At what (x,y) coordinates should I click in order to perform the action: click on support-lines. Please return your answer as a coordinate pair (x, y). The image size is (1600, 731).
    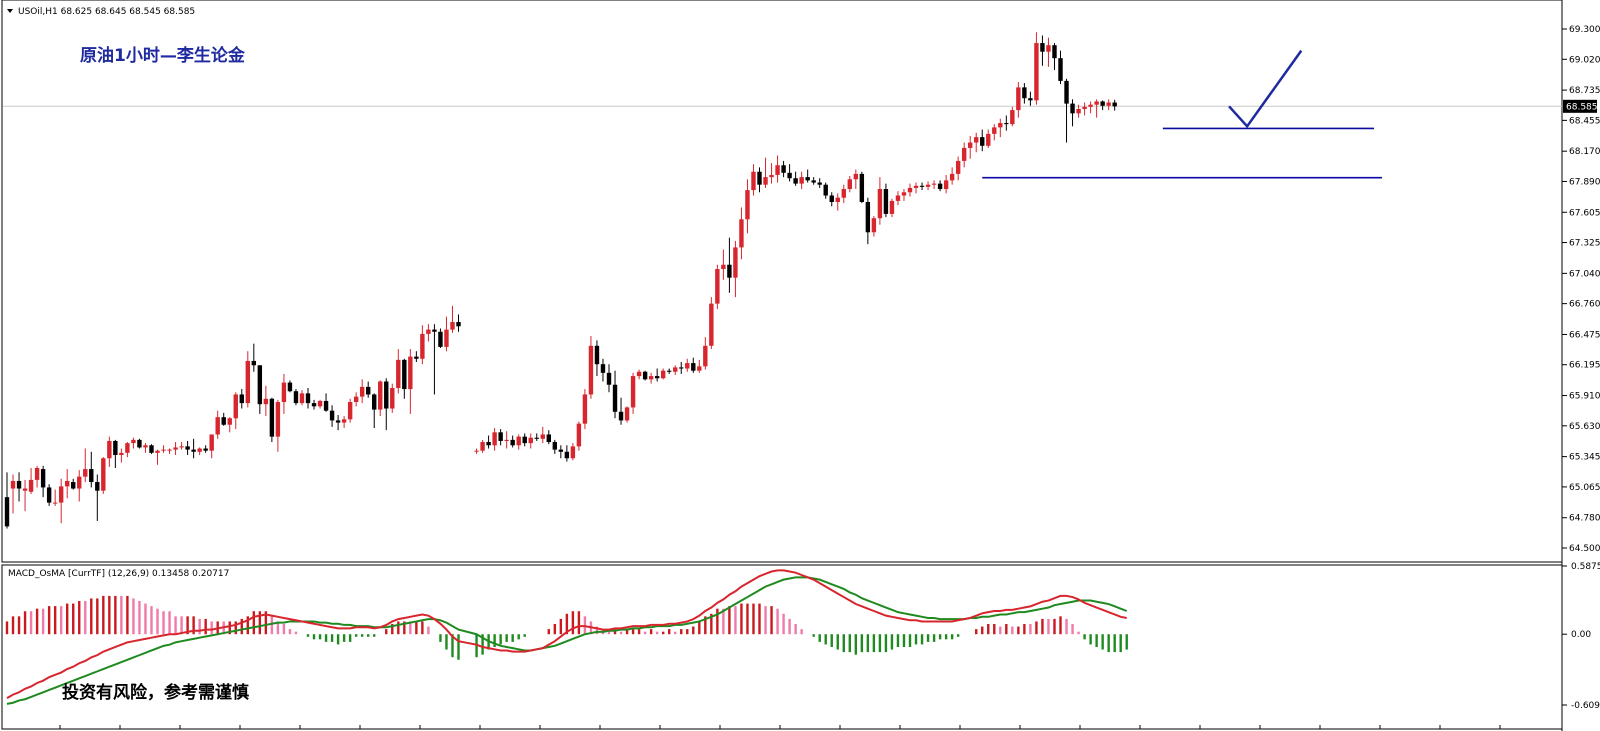
    Looking at the image, I should click on (1182, 153).